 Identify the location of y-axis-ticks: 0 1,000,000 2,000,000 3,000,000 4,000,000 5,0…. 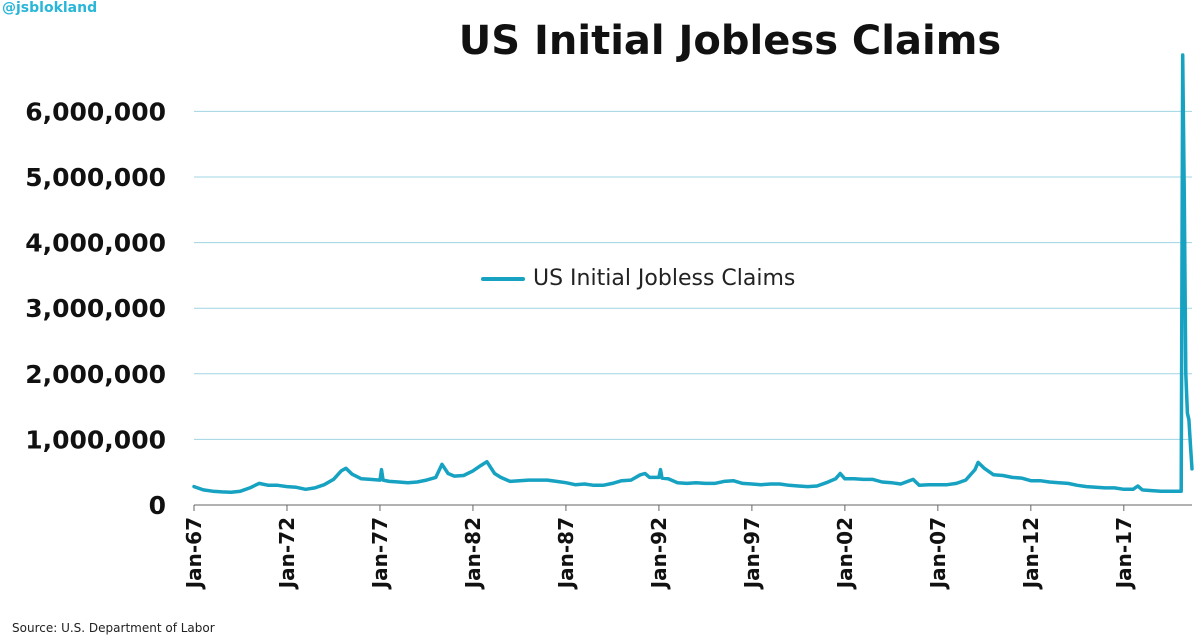
(95, 308).